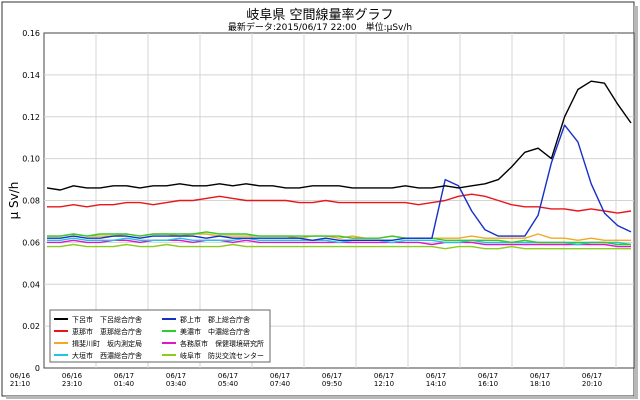  I want to click on x-tick-time: 07:40, so click(280, 384).